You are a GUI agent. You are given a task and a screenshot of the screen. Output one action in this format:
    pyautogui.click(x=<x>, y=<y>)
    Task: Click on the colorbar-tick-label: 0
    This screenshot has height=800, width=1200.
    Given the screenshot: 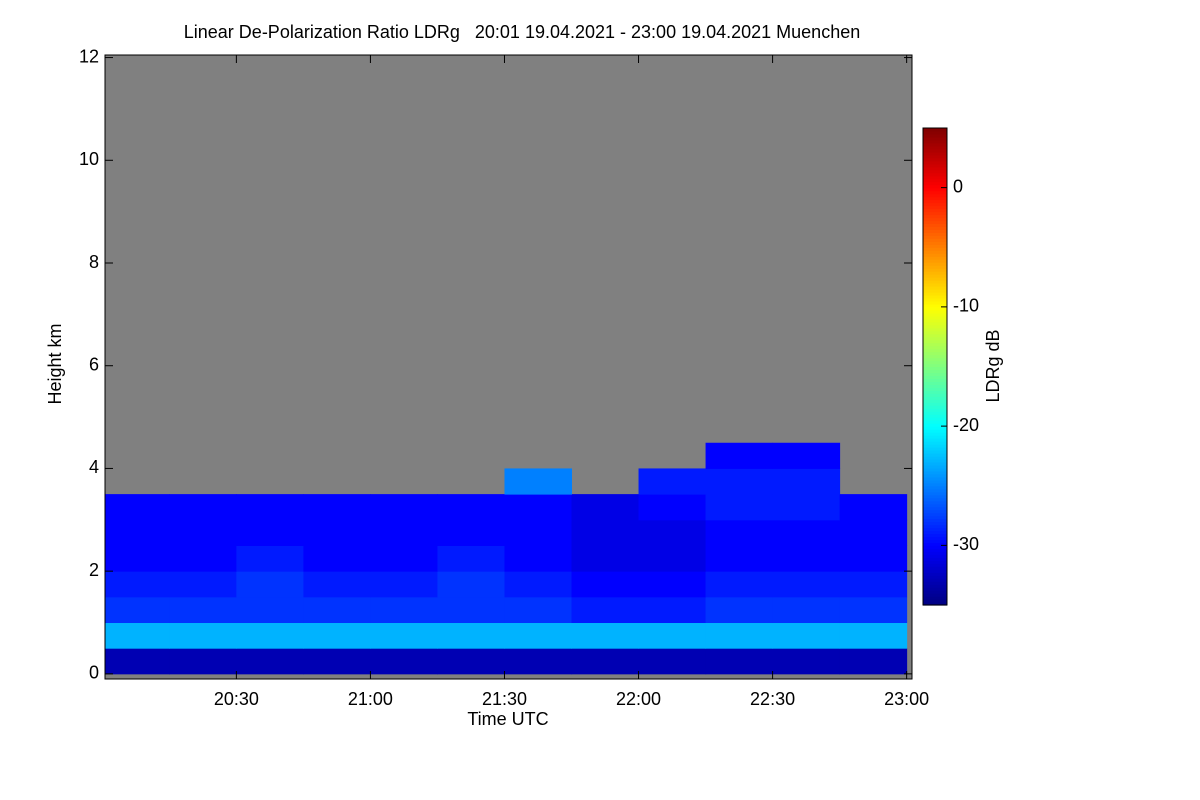 What is the action you would take?
    pyautogui.click(x=958, y=186)
    